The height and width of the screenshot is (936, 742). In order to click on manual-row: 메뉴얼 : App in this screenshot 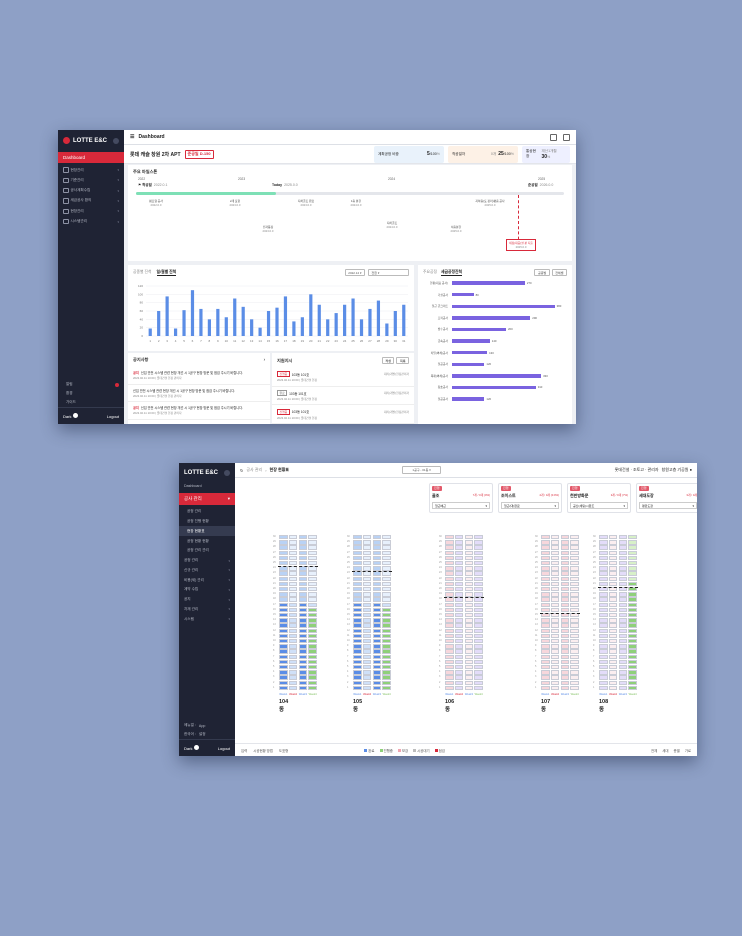, I will do `click(195, 725)`.